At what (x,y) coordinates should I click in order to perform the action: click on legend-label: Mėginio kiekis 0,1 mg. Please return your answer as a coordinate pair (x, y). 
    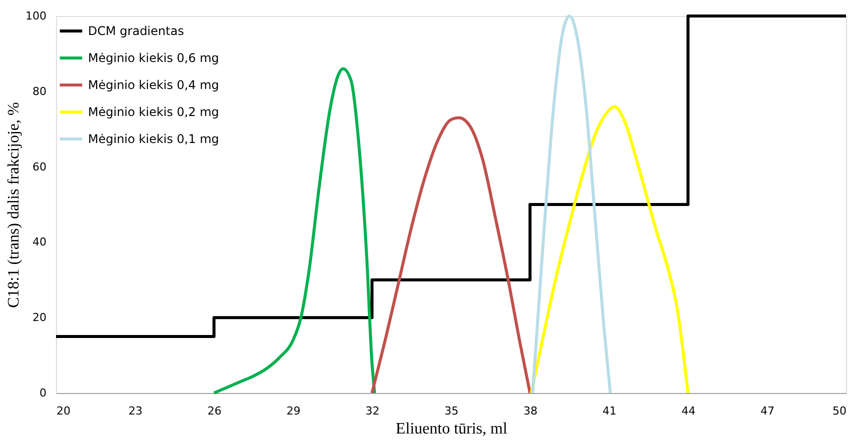
    Looking at the image, I should click on (154, 139).